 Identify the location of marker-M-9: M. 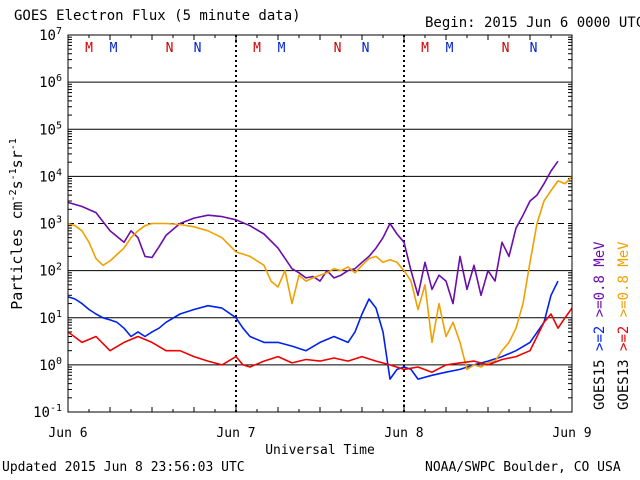
(450, 48).